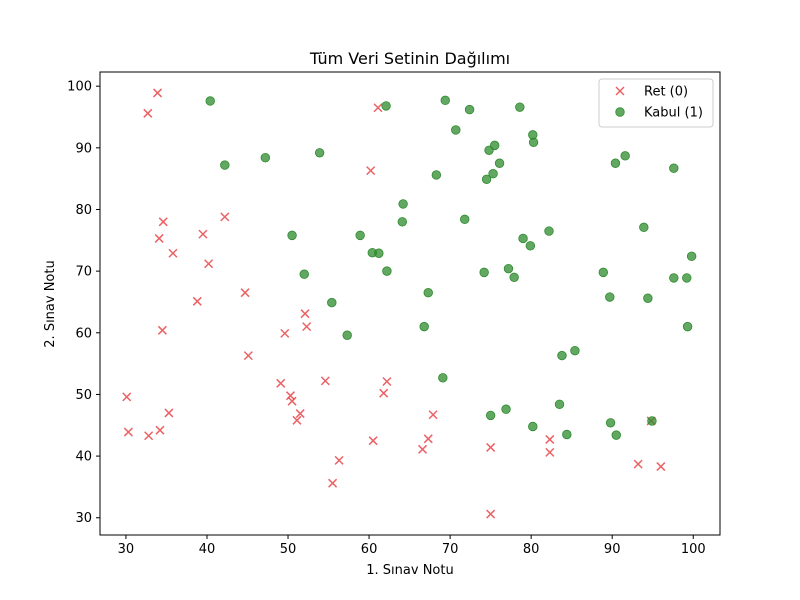  Describe the element at coordinates (656, 103) in the screenshot. I see `legend-box` at that location.